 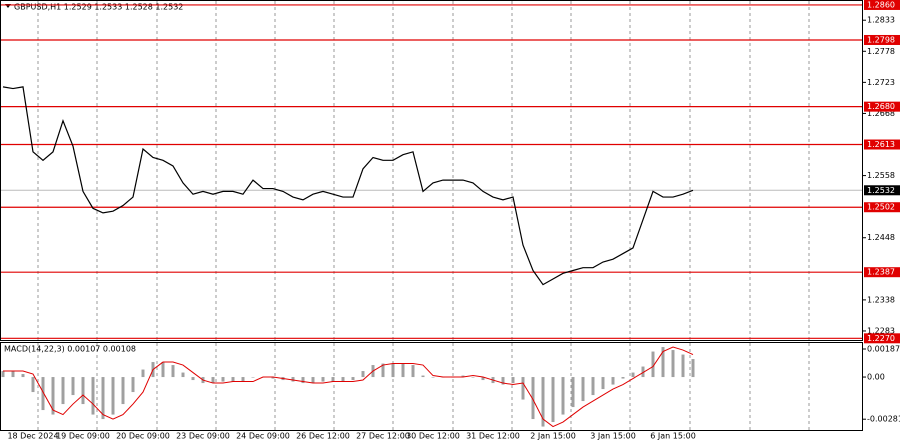 I want to click on y-tick-label: 1.2833, so click(x=881, y=20).